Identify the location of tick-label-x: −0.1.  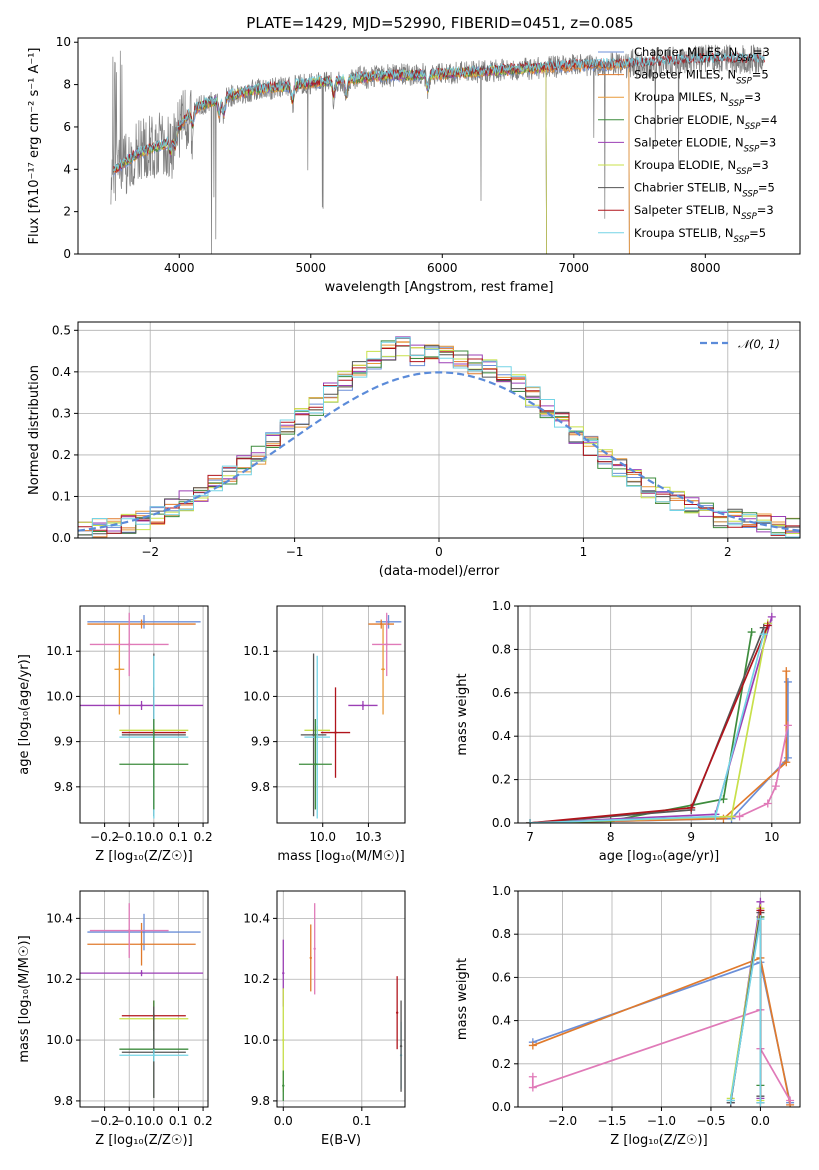
(129, 1121).